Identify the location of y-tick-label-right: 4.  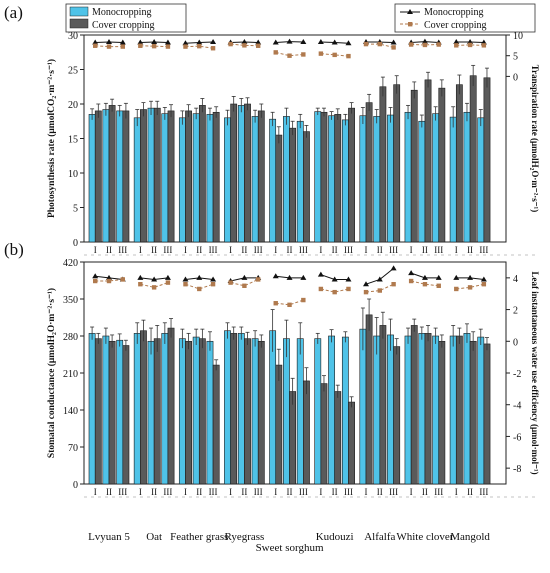
(515, 279).